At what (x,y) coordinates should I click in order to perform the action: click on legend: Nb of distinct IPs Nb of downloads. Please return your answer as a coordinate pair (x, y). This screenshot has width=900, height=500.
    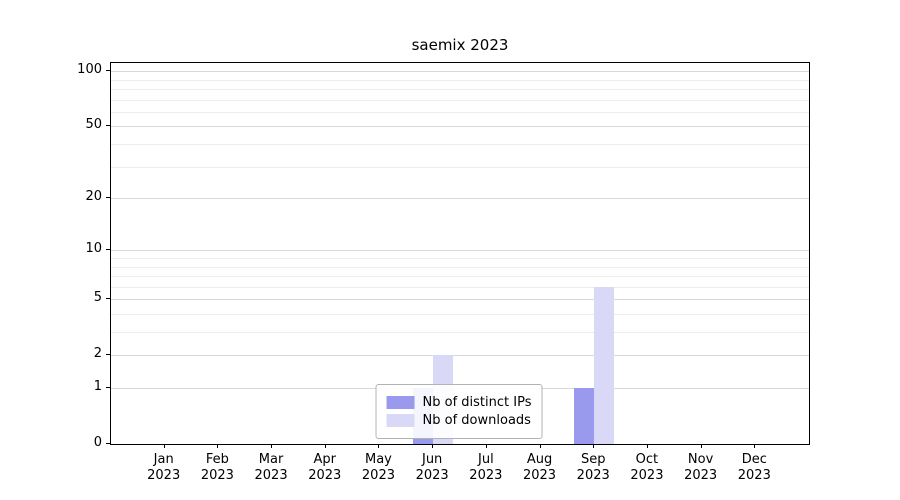
    Looking at the image, I should click on (459, 411).